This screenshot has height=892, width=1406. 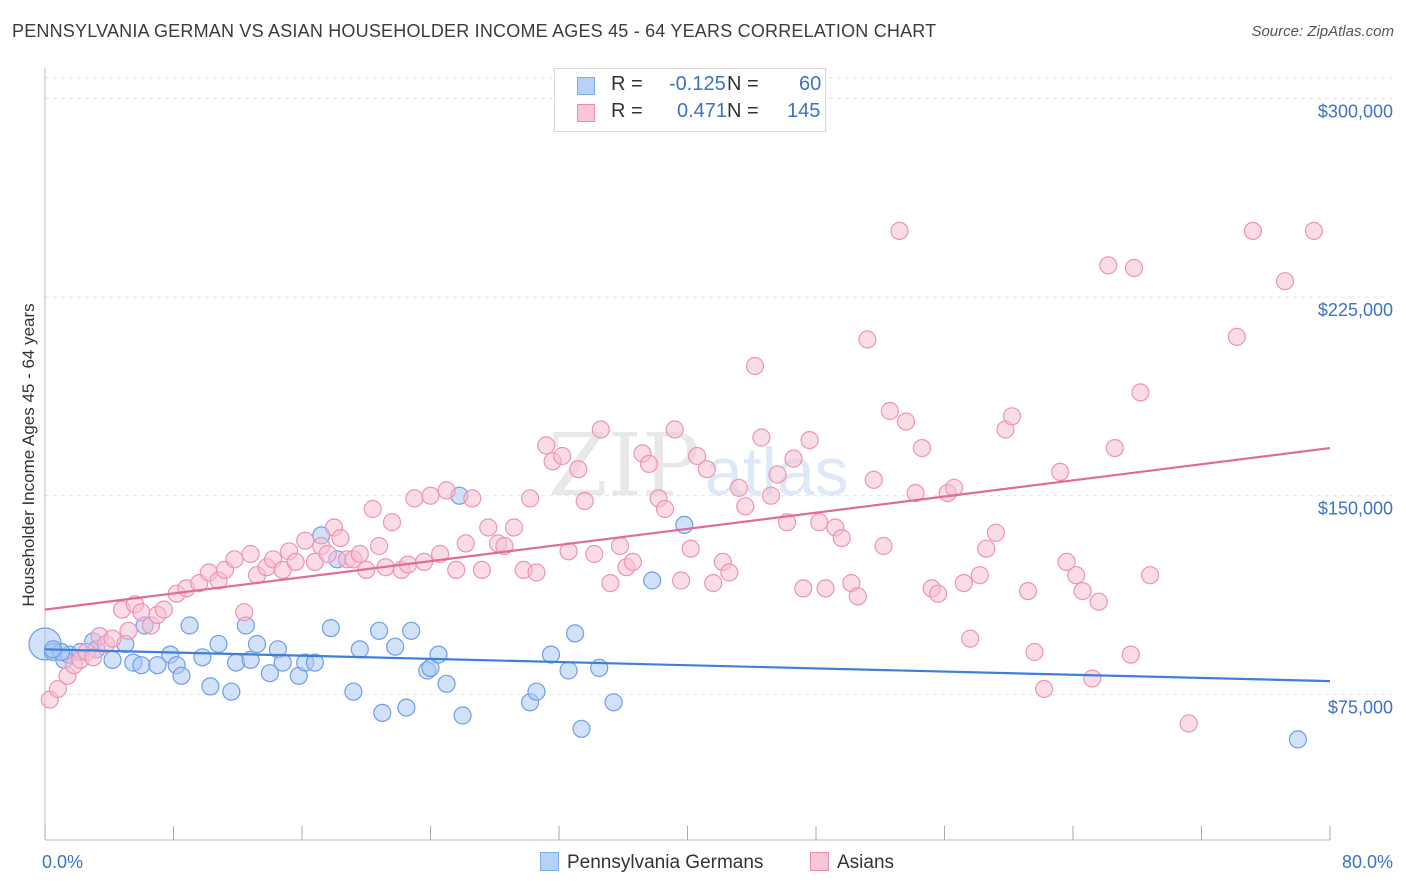 I want to click on trend-line-pennsylvania-germans, so click(x=687, y=665).